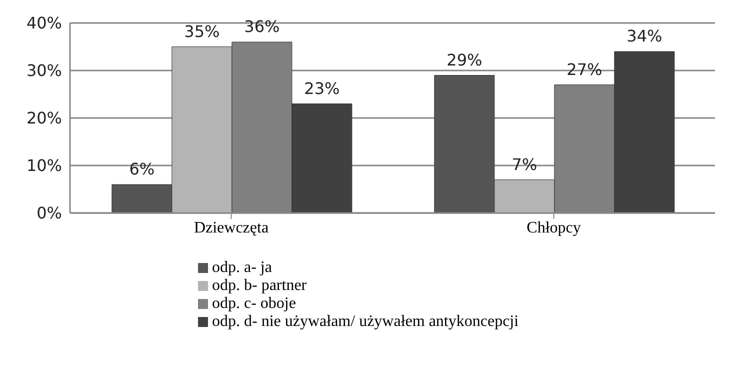 This screenshot has width=737, height=389. Describe the element at coordinates (44, 118) in the screenshot. I see `y-tick-label: 20%` at that location.